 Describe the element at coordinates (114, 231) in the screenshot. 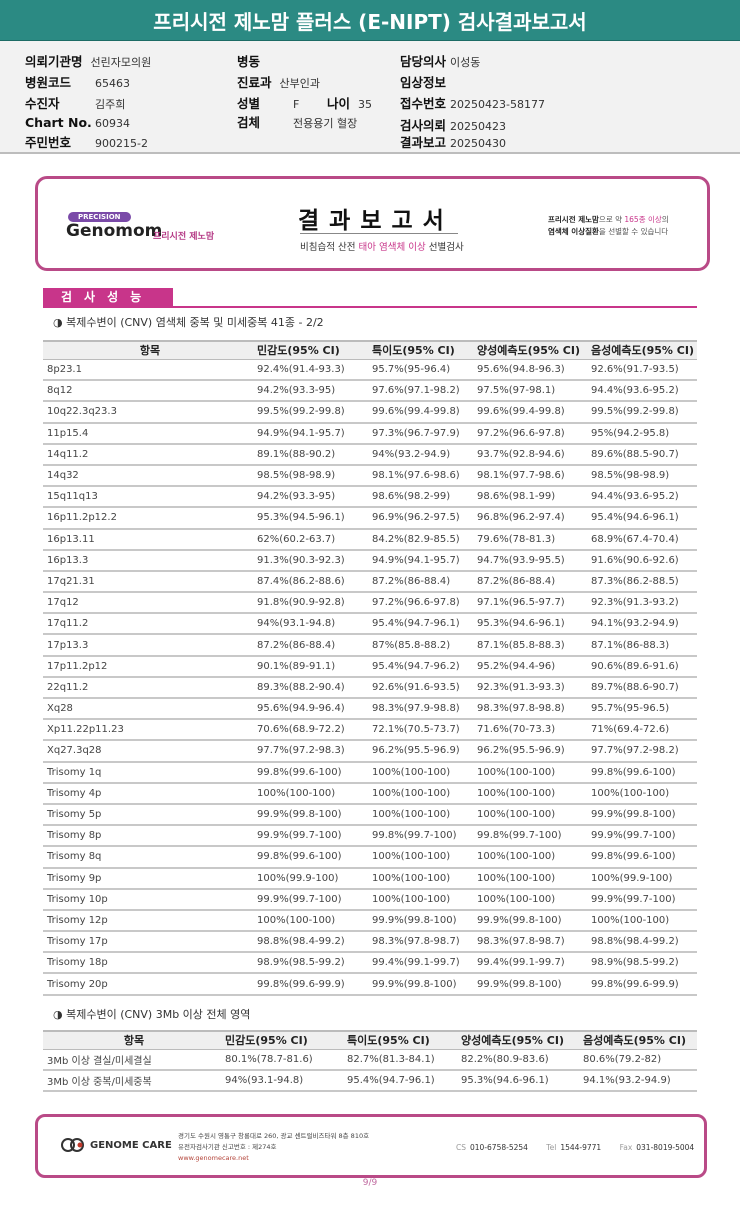

I see `genomom-logo: Genomom` at that location.